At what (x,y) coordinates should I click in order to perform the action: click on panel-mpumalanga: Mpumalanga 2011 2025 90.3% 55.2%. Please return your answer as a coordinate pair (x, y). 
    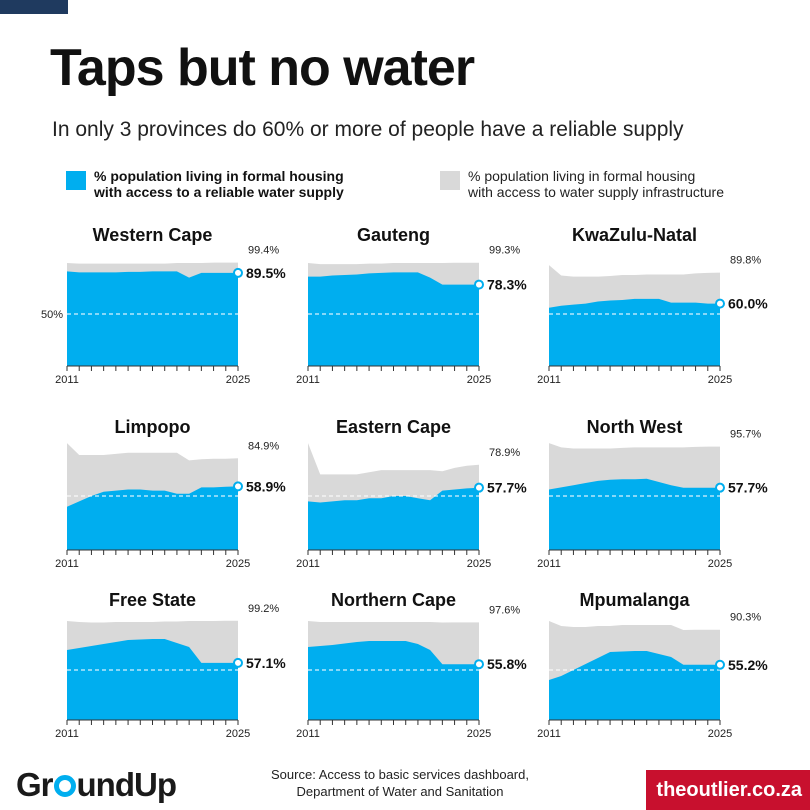
    Looking at the image, I should click on (652, 665).